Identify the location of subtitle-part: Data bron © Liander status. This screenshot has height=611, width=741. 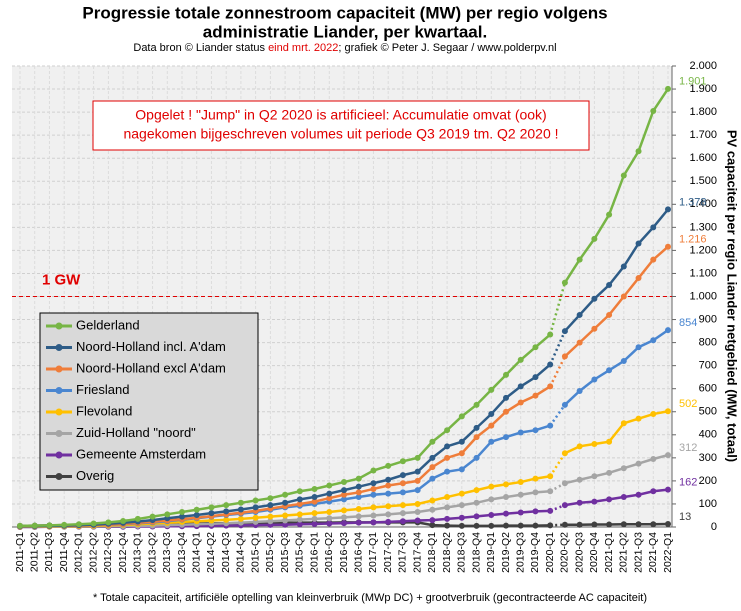
(200, 48).